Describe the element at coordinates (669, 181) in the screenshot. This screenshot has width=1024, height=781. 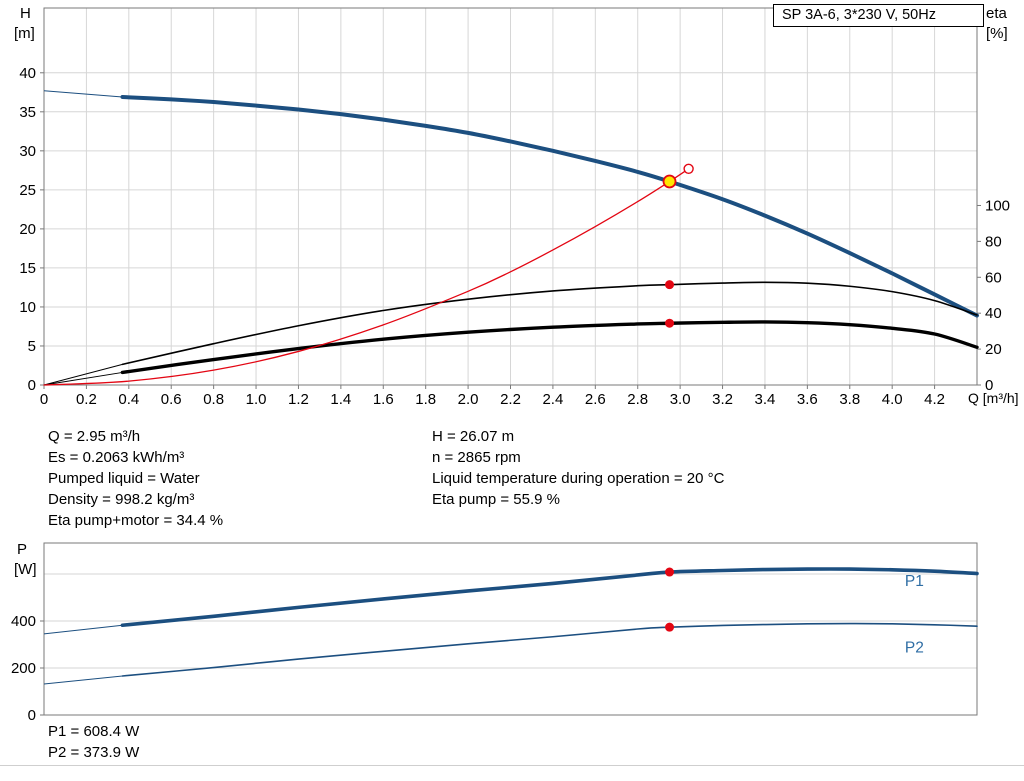
I see `duty-point` at that location.